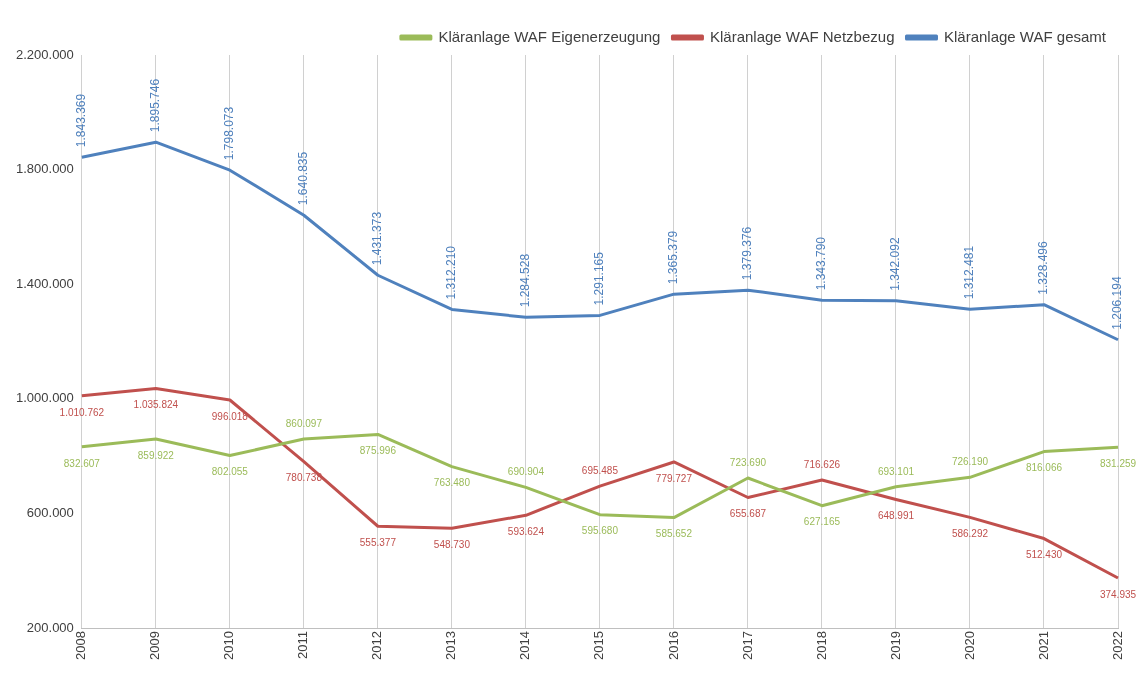  I want to click on x-tick-label: 2013, so click(451, 645).